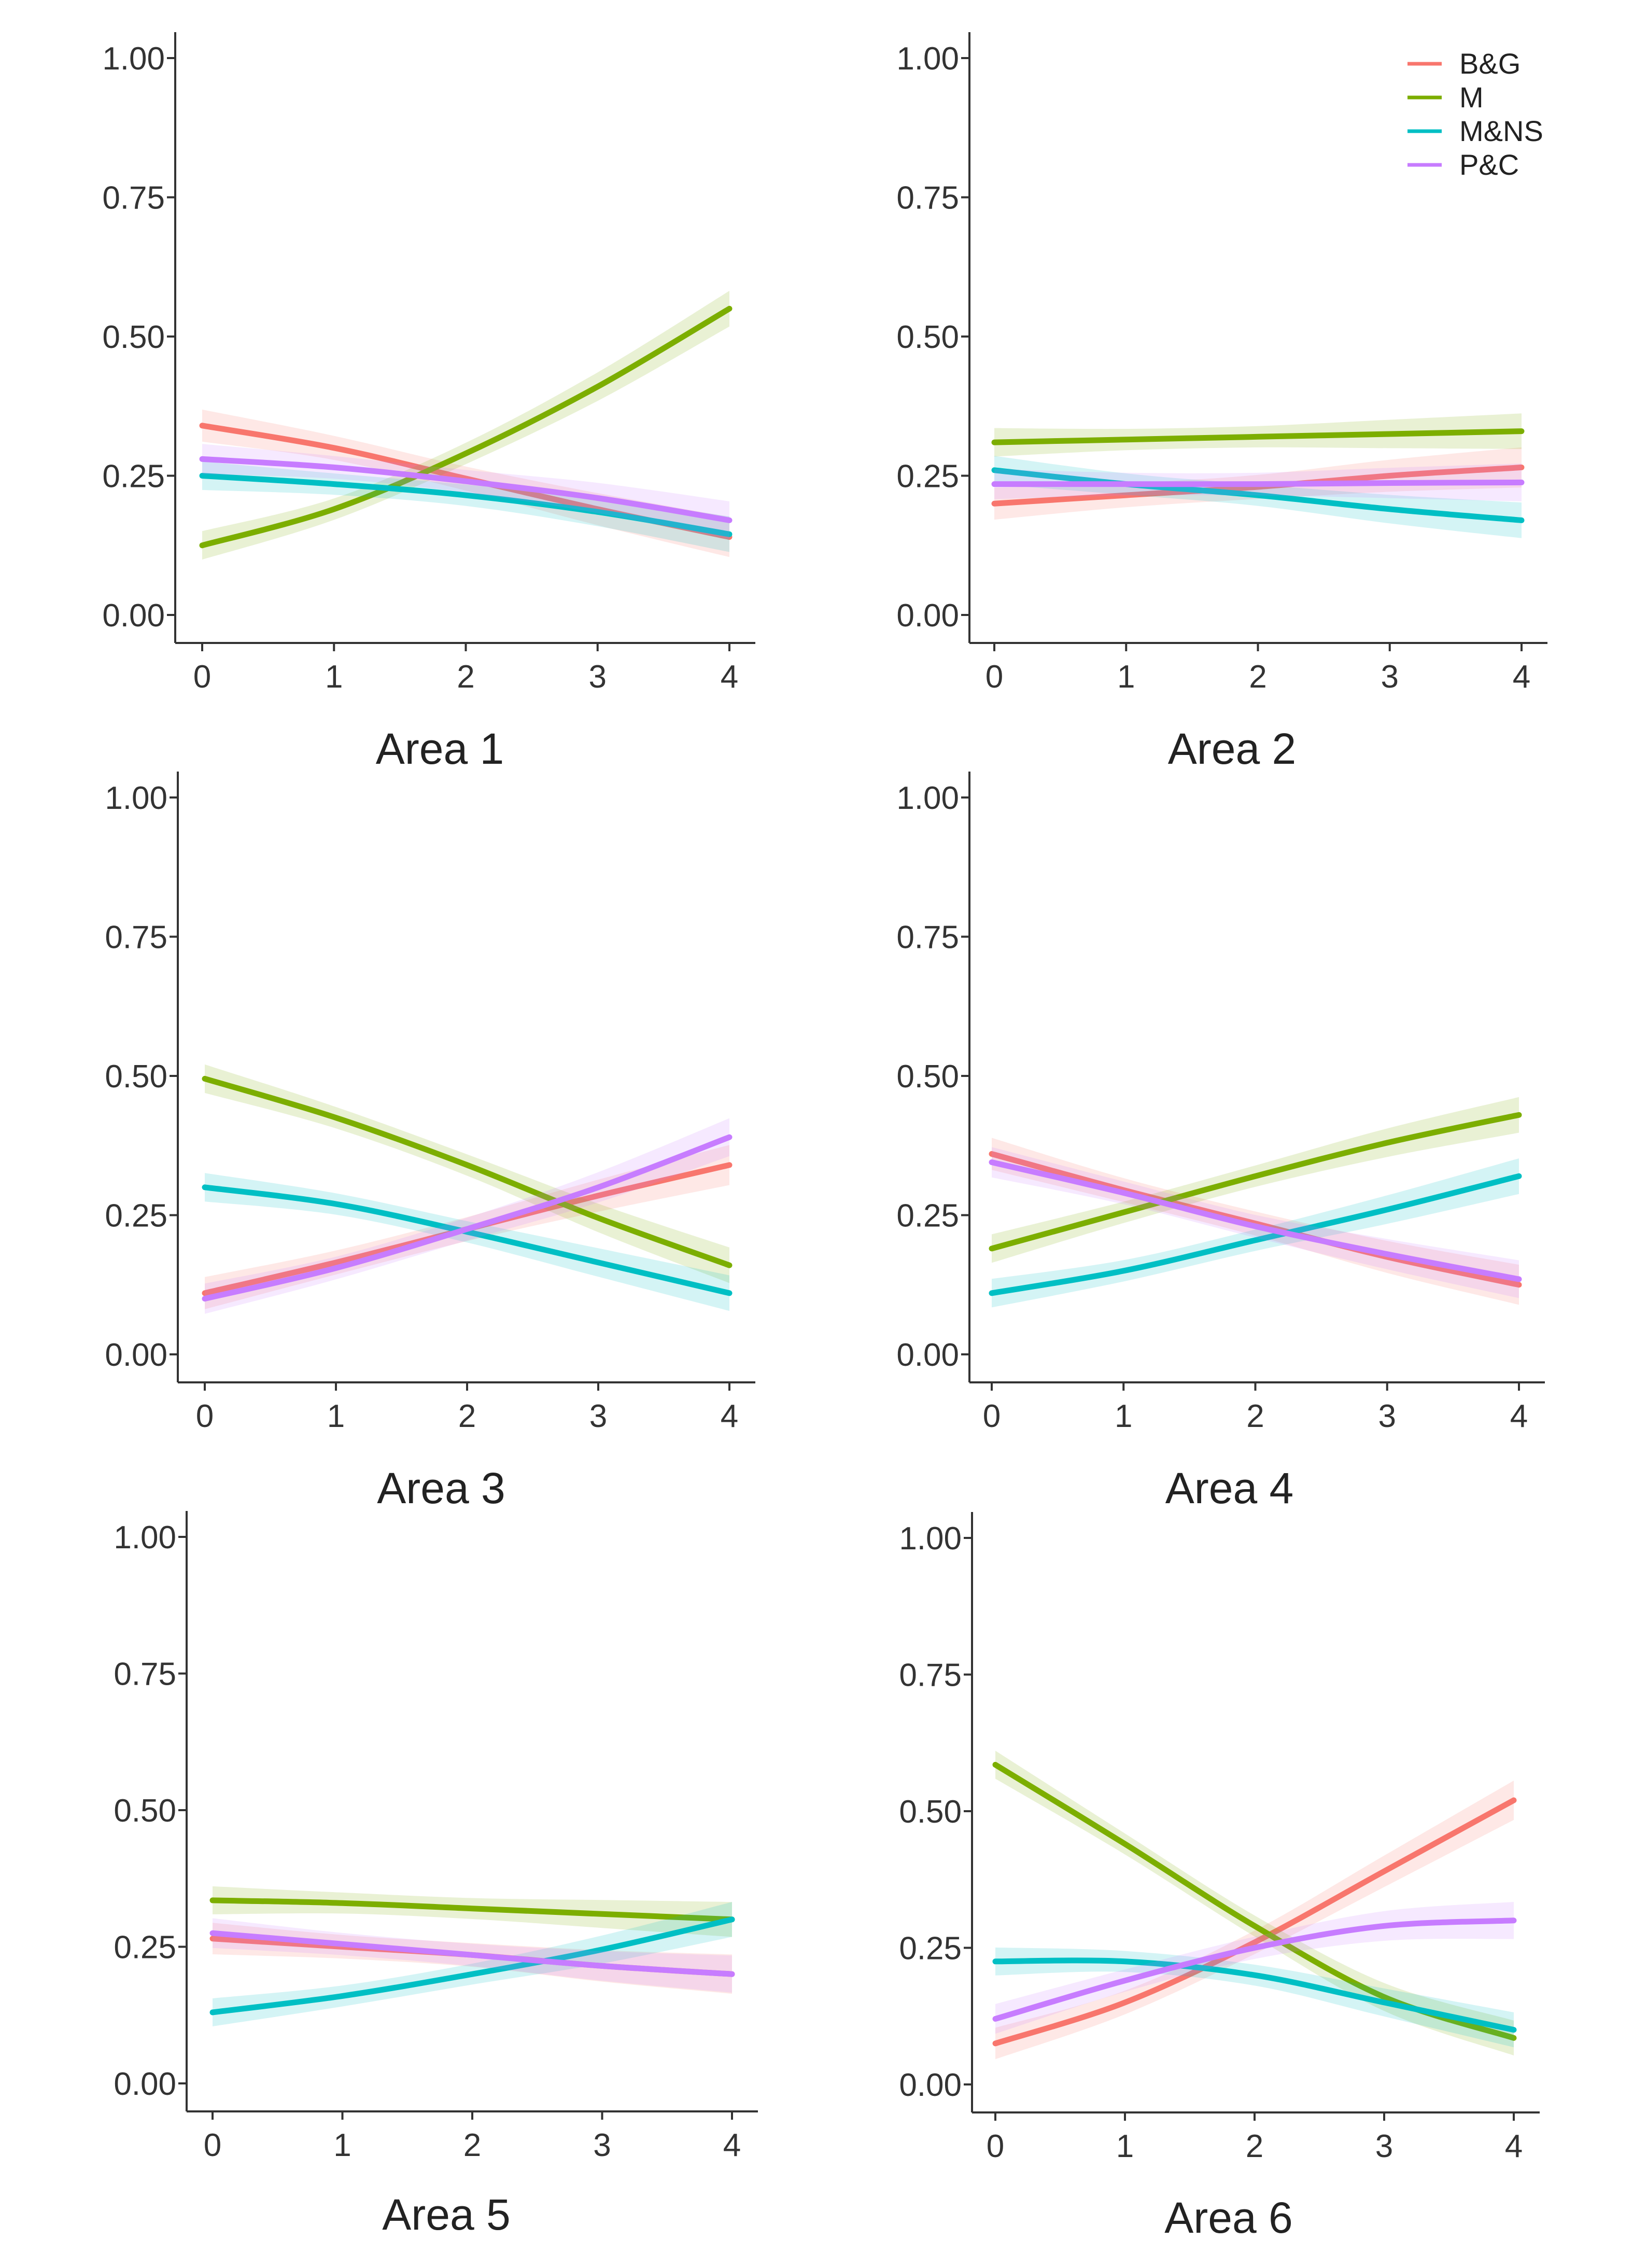  Describe the element at coordinates (1489, 164) in the screenshot. I see `legend-label-pc: P&C` at that location.